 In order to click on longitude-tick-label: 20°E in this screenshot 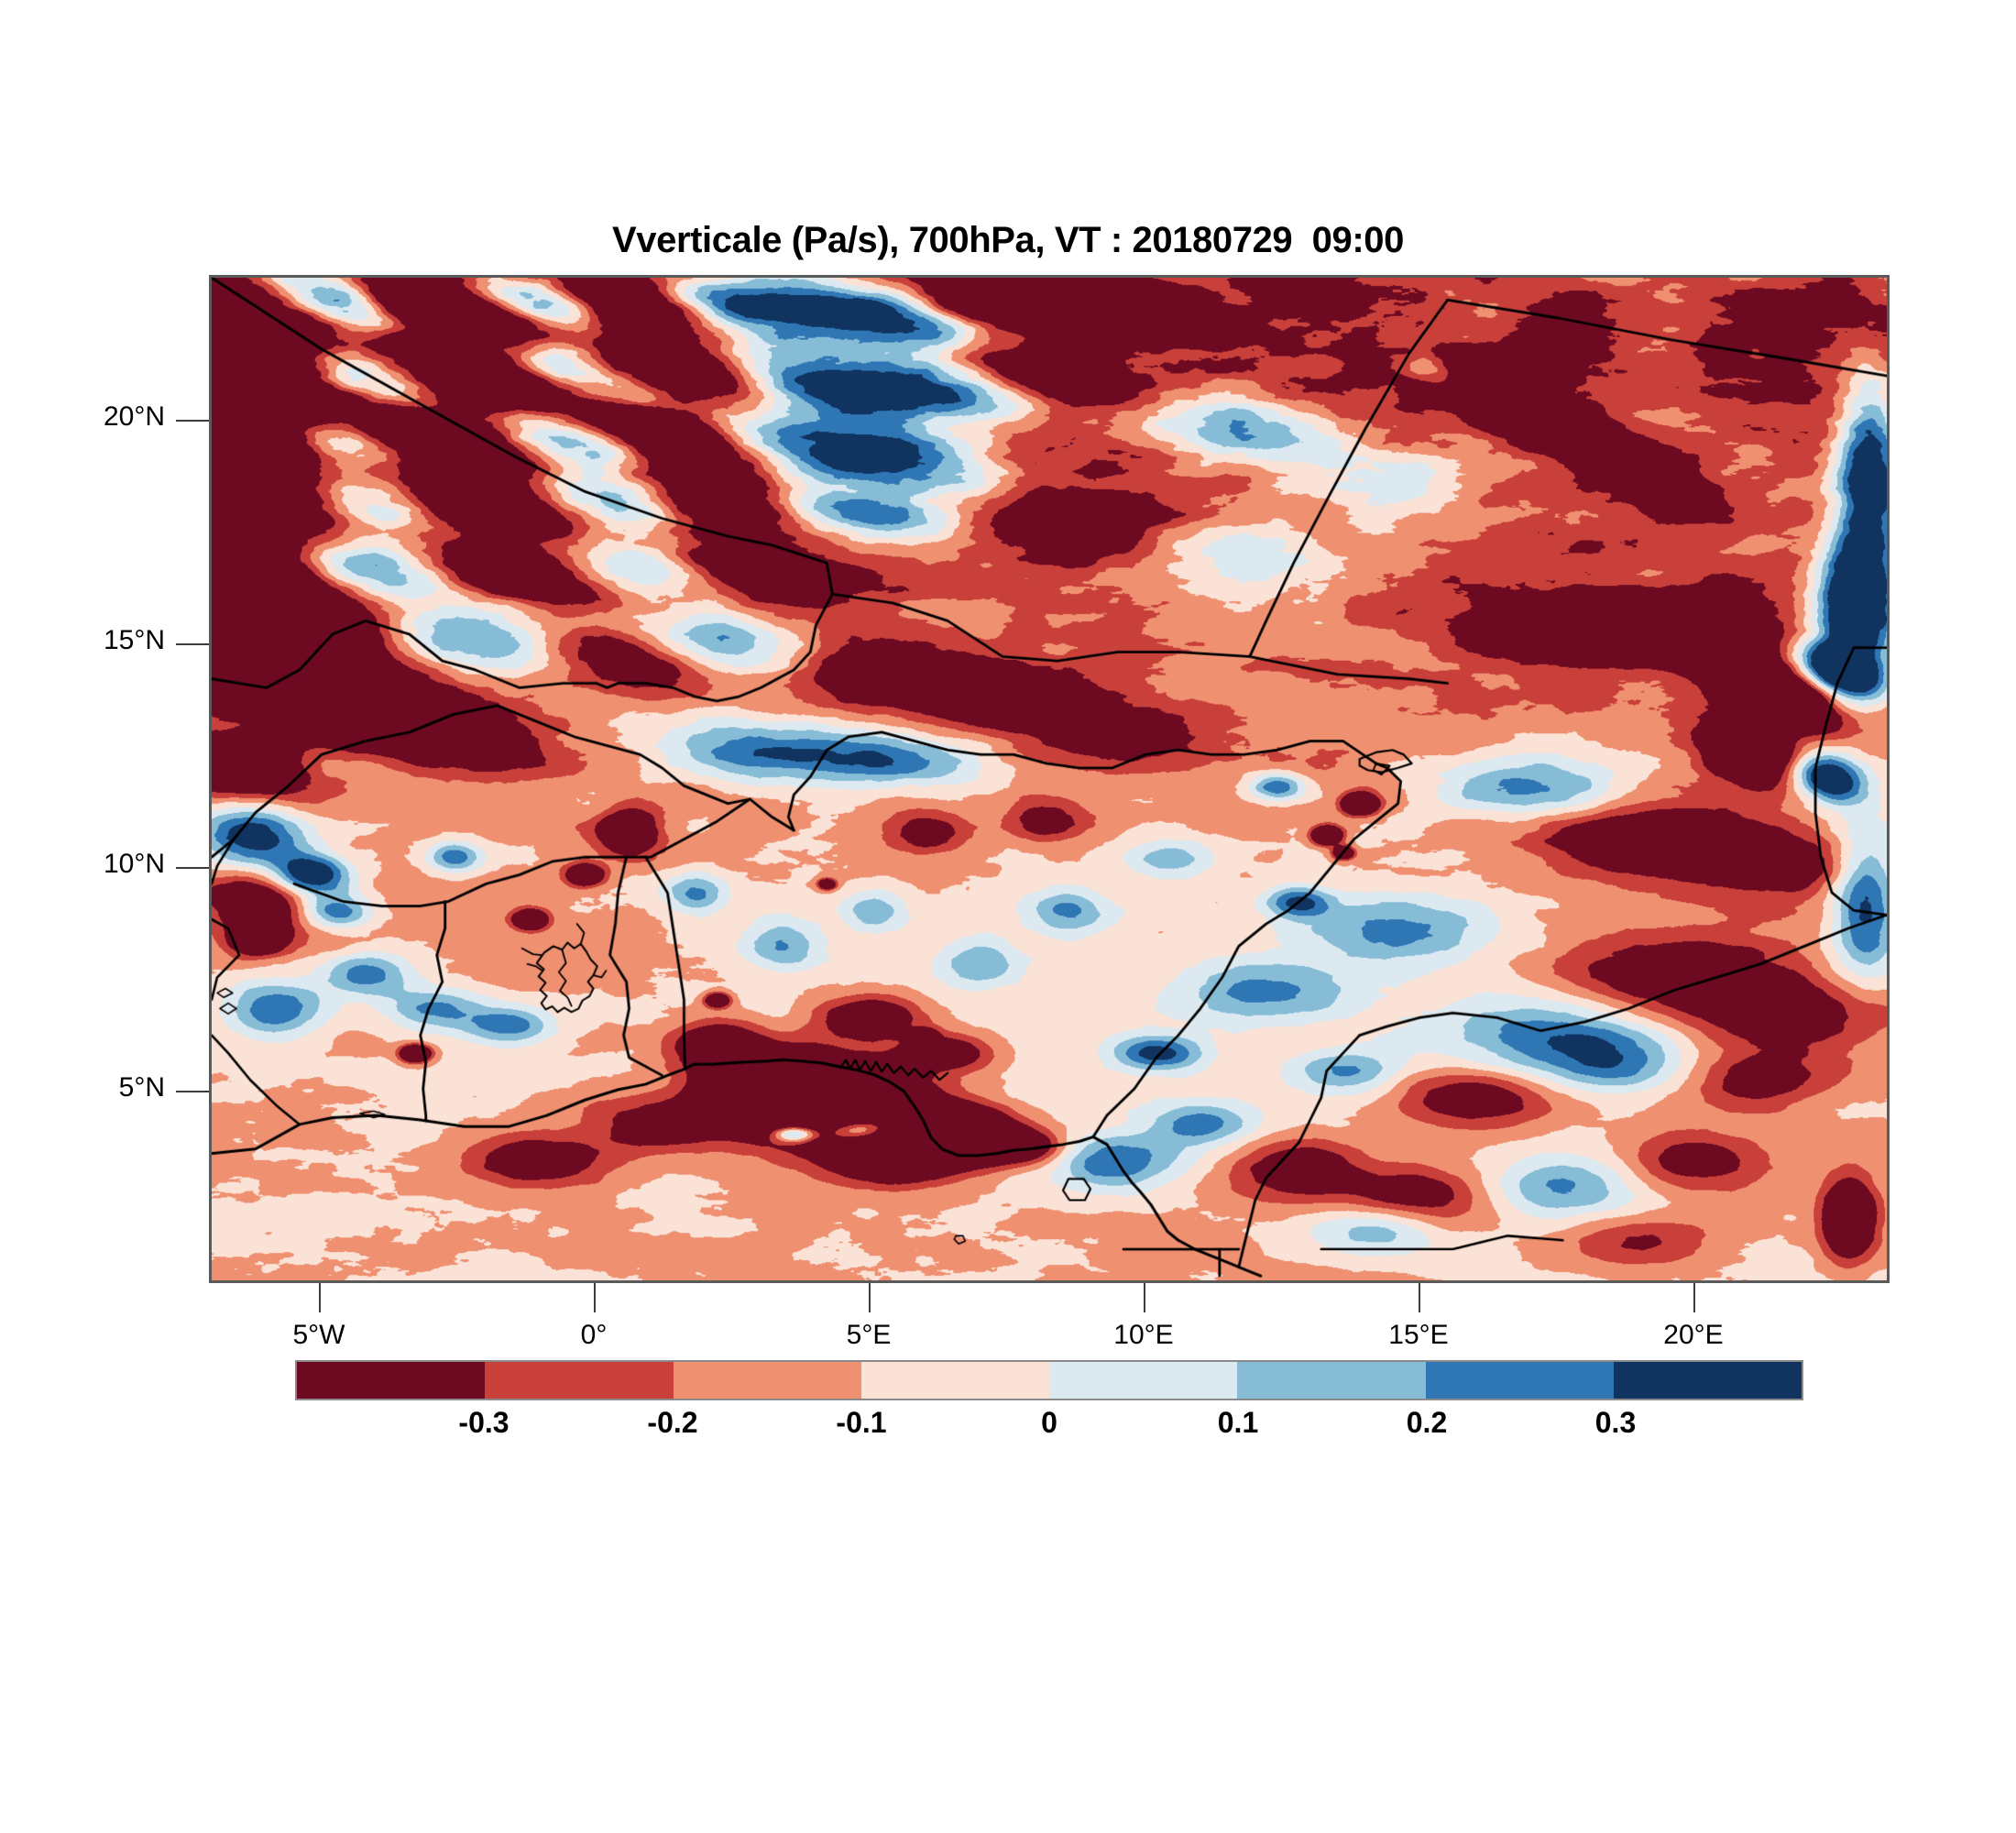, I will do `click(1693, 1335)`.